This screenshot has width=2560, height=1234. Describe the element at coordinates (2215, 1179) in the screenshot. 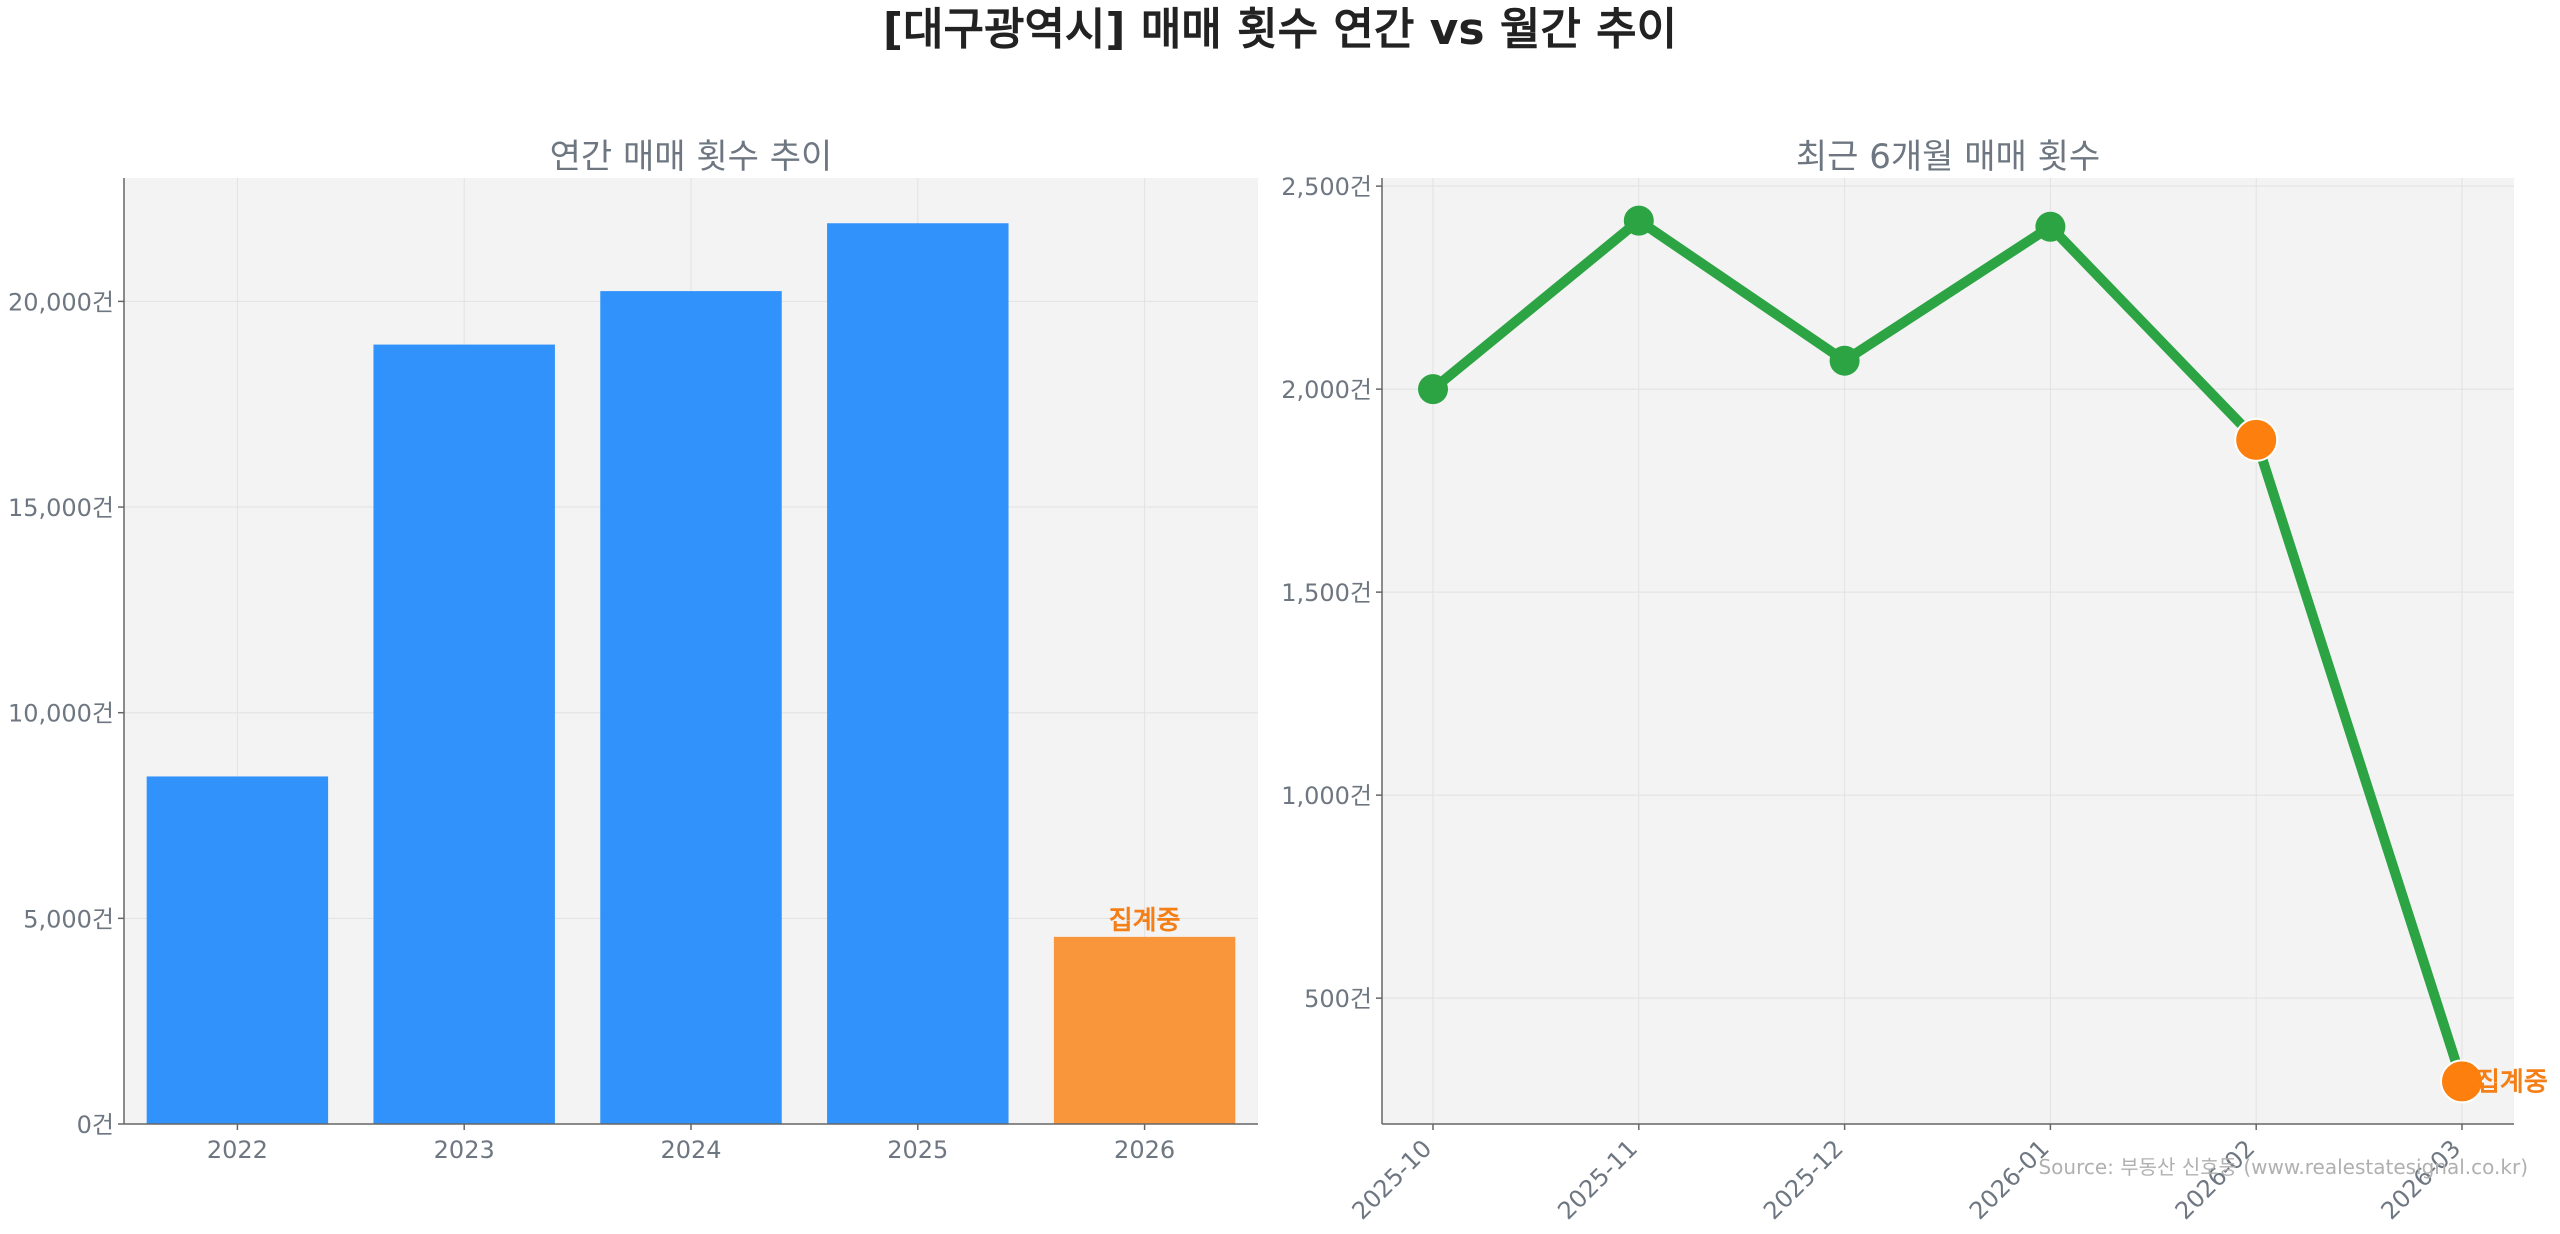

I see `x-tick-label: 2026-02` at that location.